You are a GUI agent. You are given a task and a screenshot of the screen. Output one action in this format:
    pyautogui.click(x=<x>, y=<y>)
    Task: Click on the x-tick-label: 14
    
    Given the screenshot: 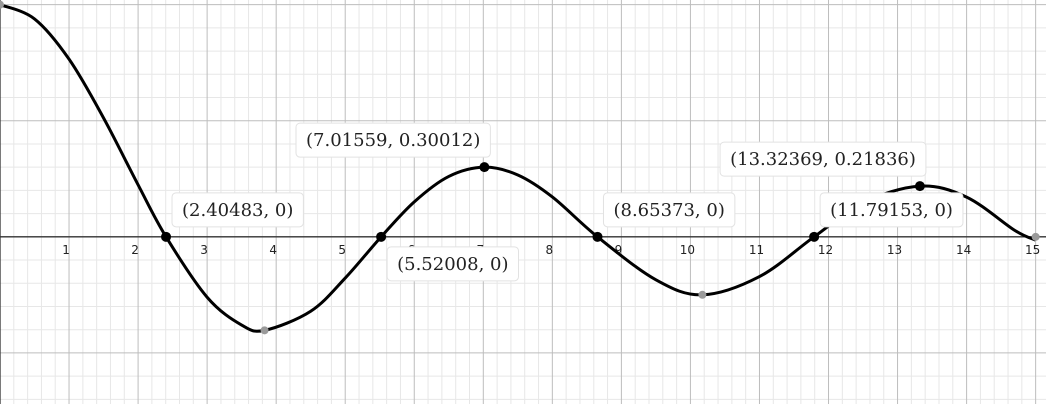 What is the action you would take?
    pyautogui.click(x=963, y=250)
    